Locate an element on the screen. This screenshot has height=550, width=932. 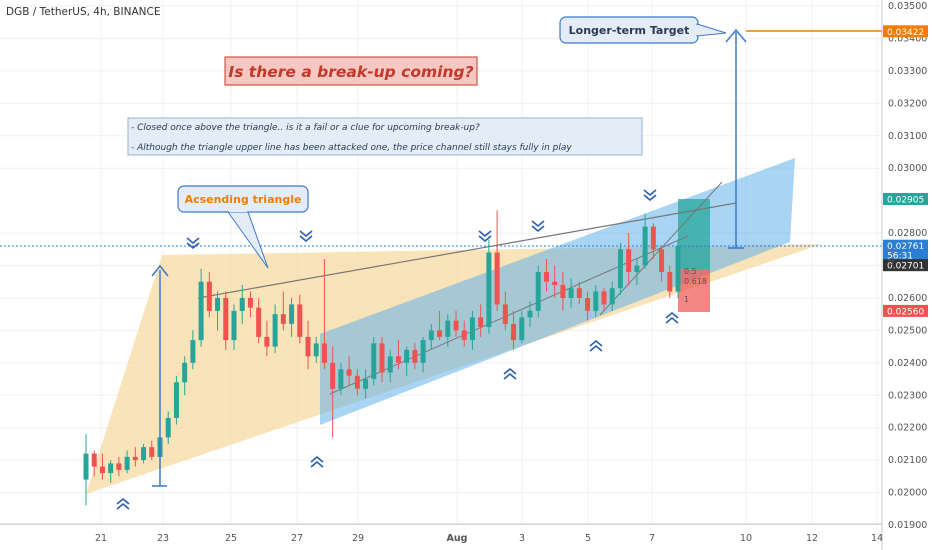
x-tick-label: 23 is located at coordinates (163, 538).